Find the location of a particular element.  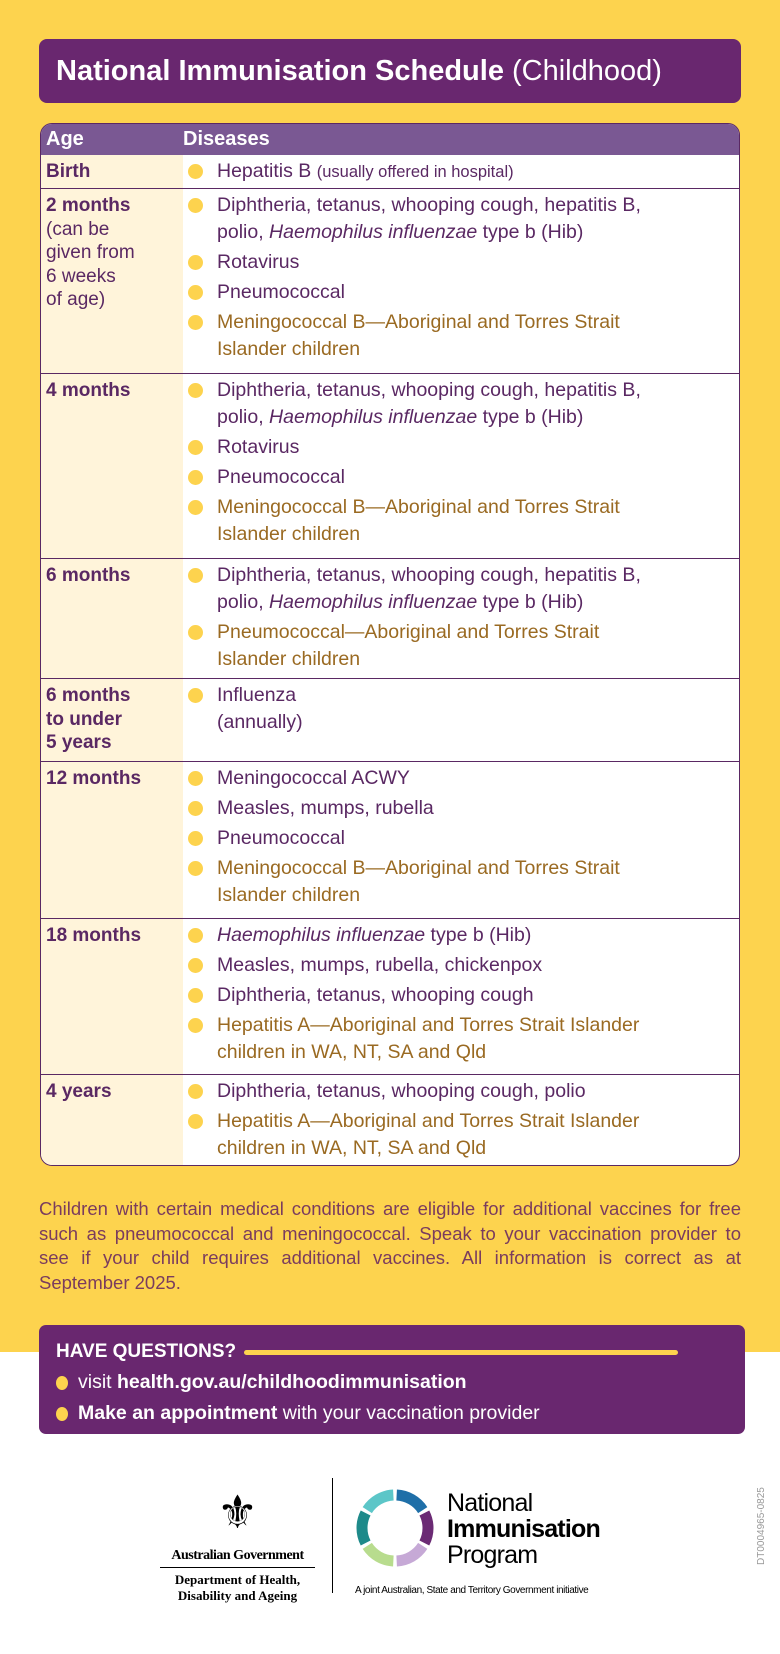

disease-segment: Measles, mumps, rubella, chickenpox is located at coordinates (380, 965).